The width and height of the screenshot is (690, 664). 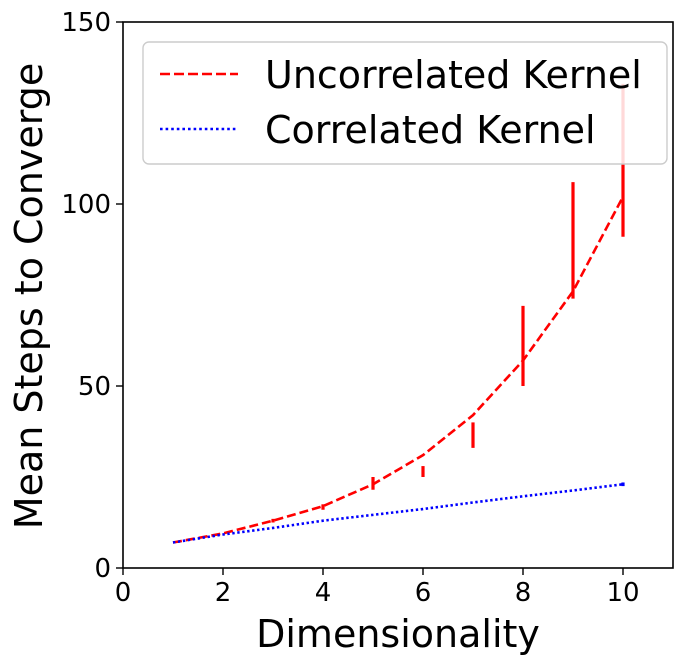 I want to click on x-tick-label: 8, so click(x=523, y=593).